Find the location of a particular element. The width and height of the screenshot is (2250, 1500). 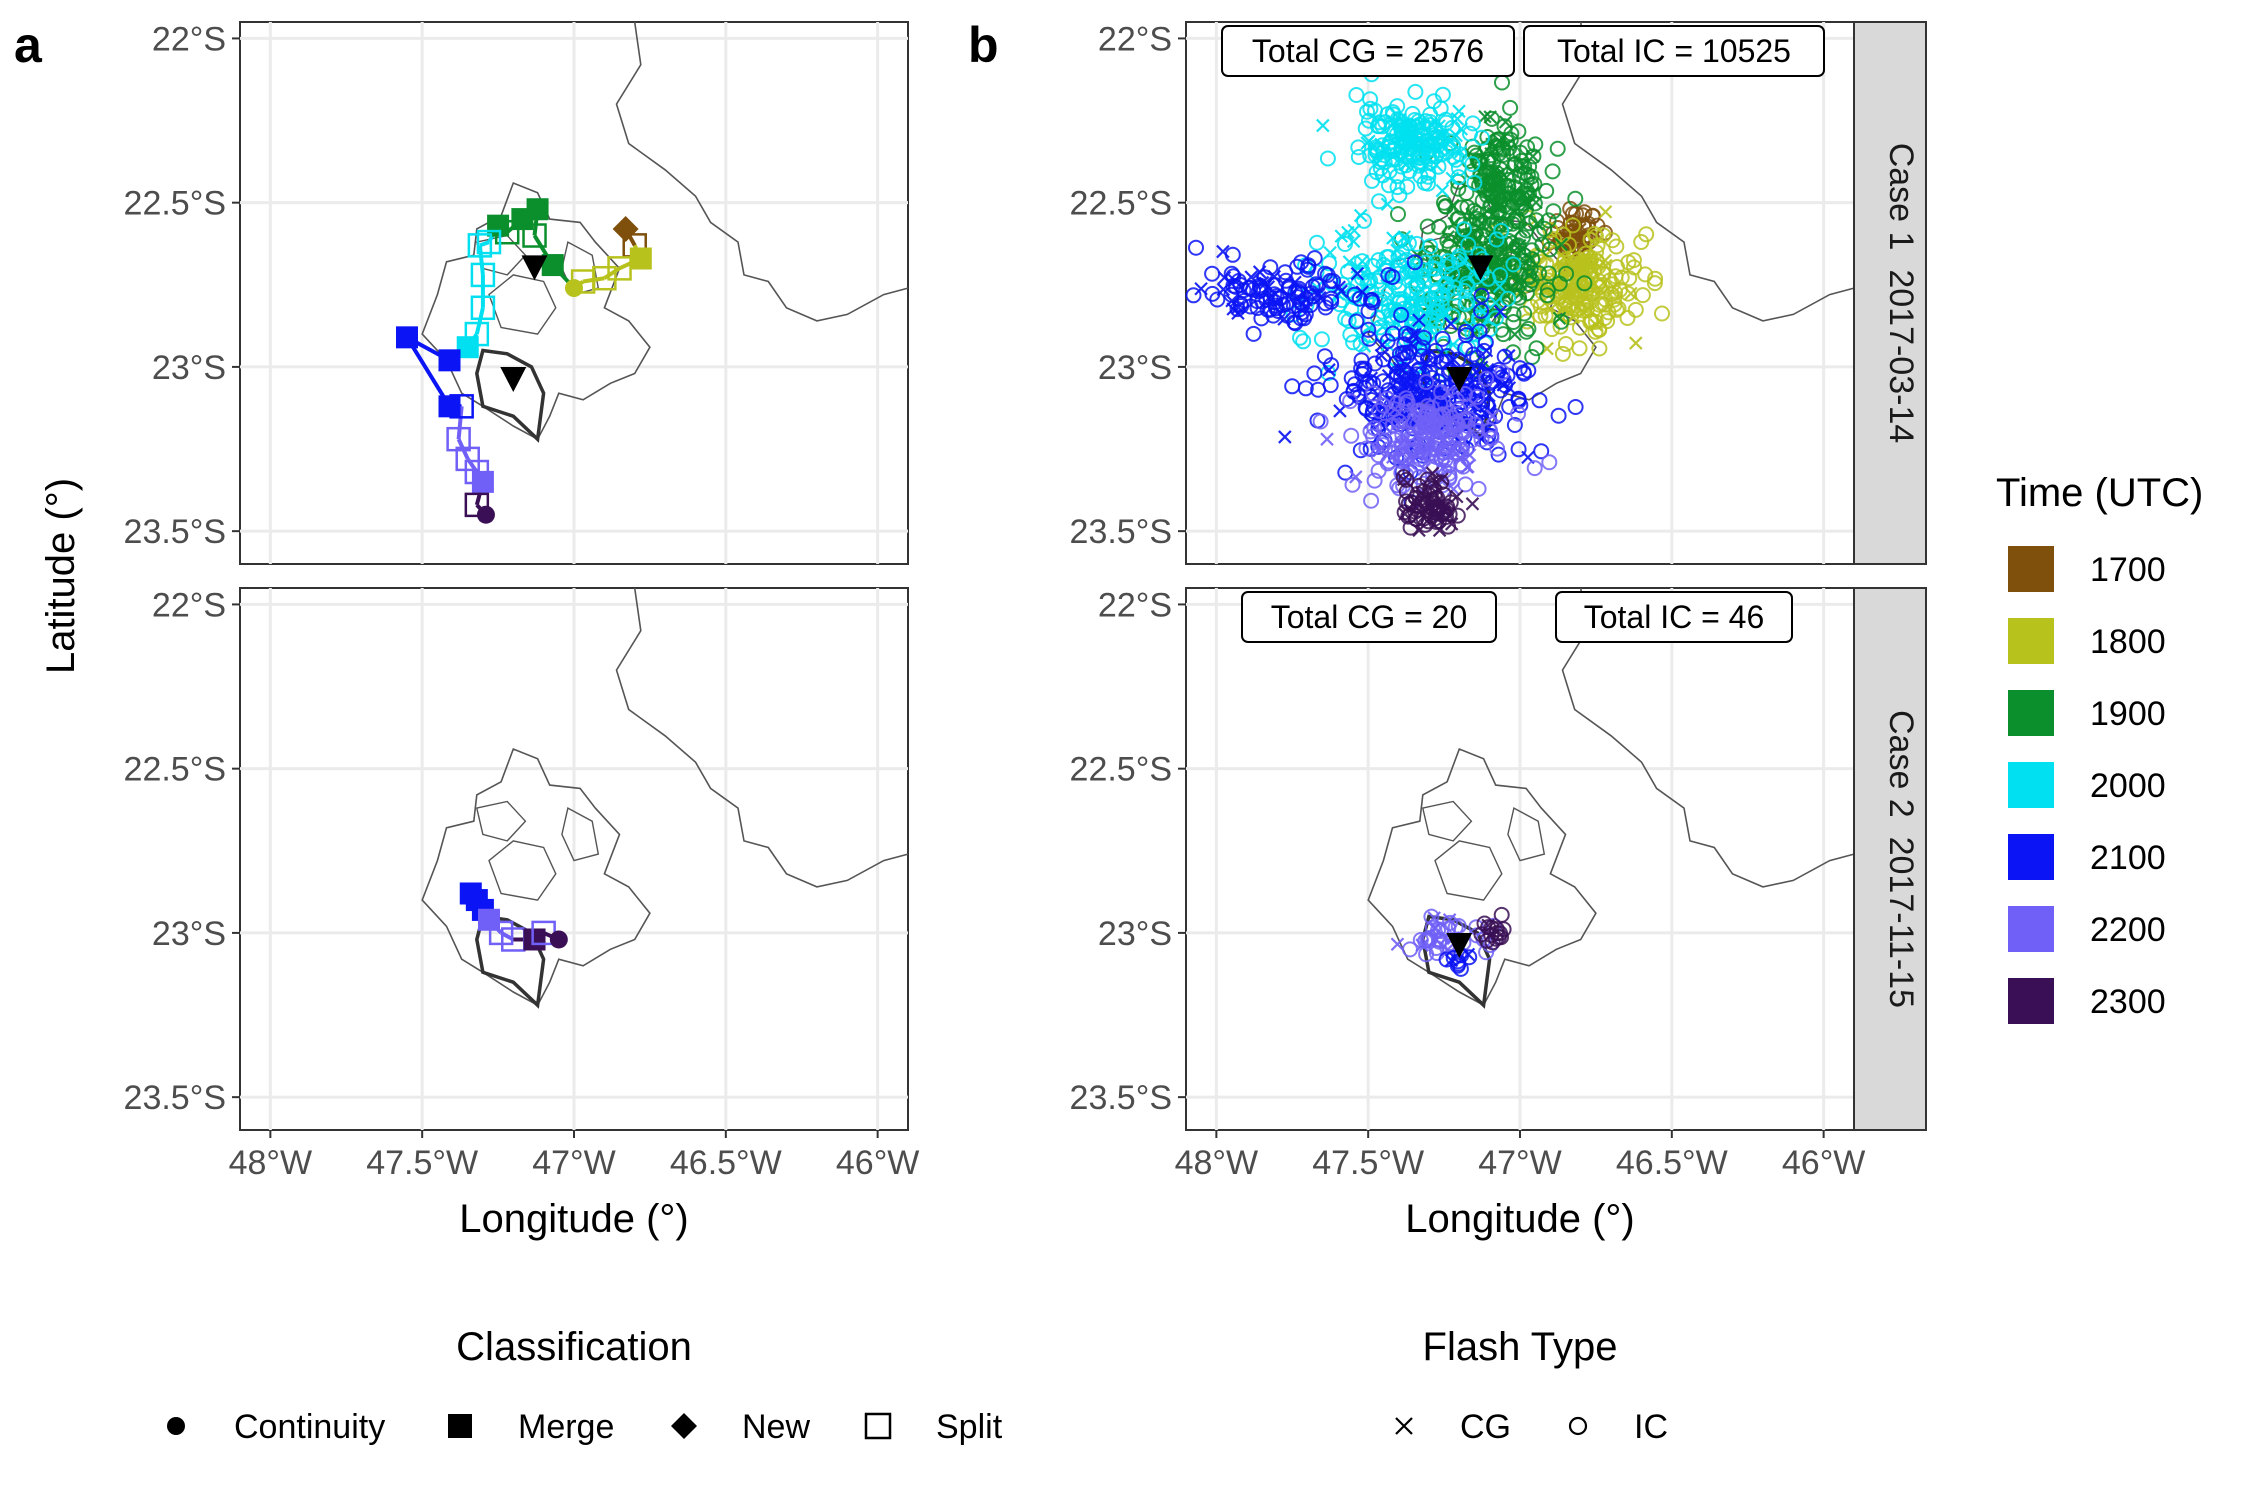

panel-a-case1 is located at coordinates (574, 293).